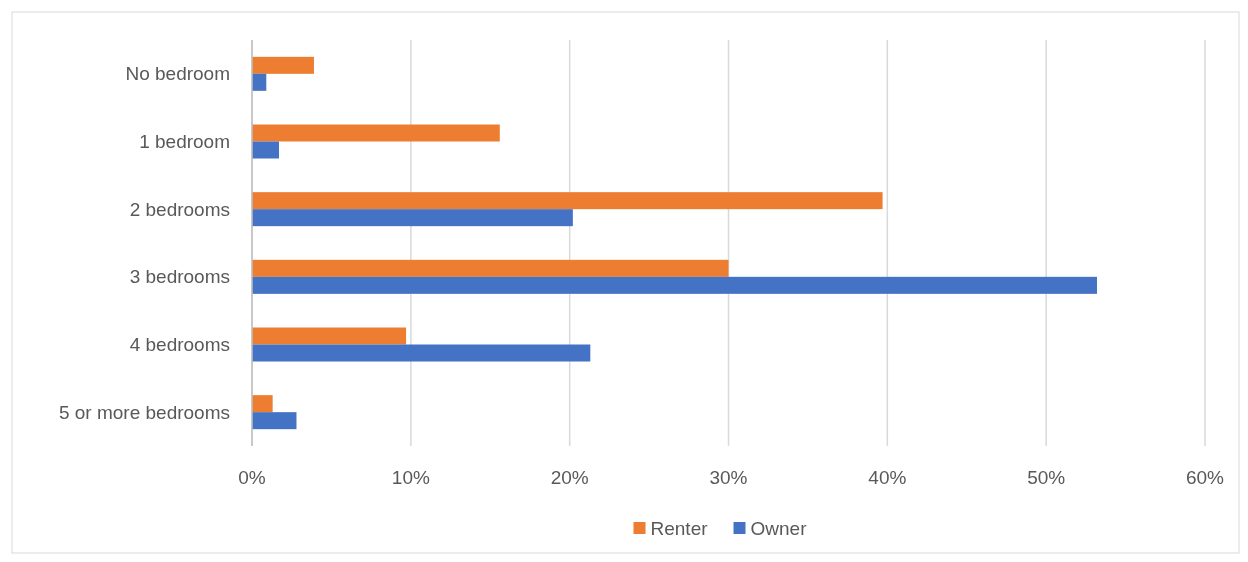 The height and width of the screenshot is (562, 1248). What do you see at coordinates (887, 477) in the screenshot?
I see `x-tick-label: 40%` at bounding box center [887, 477].